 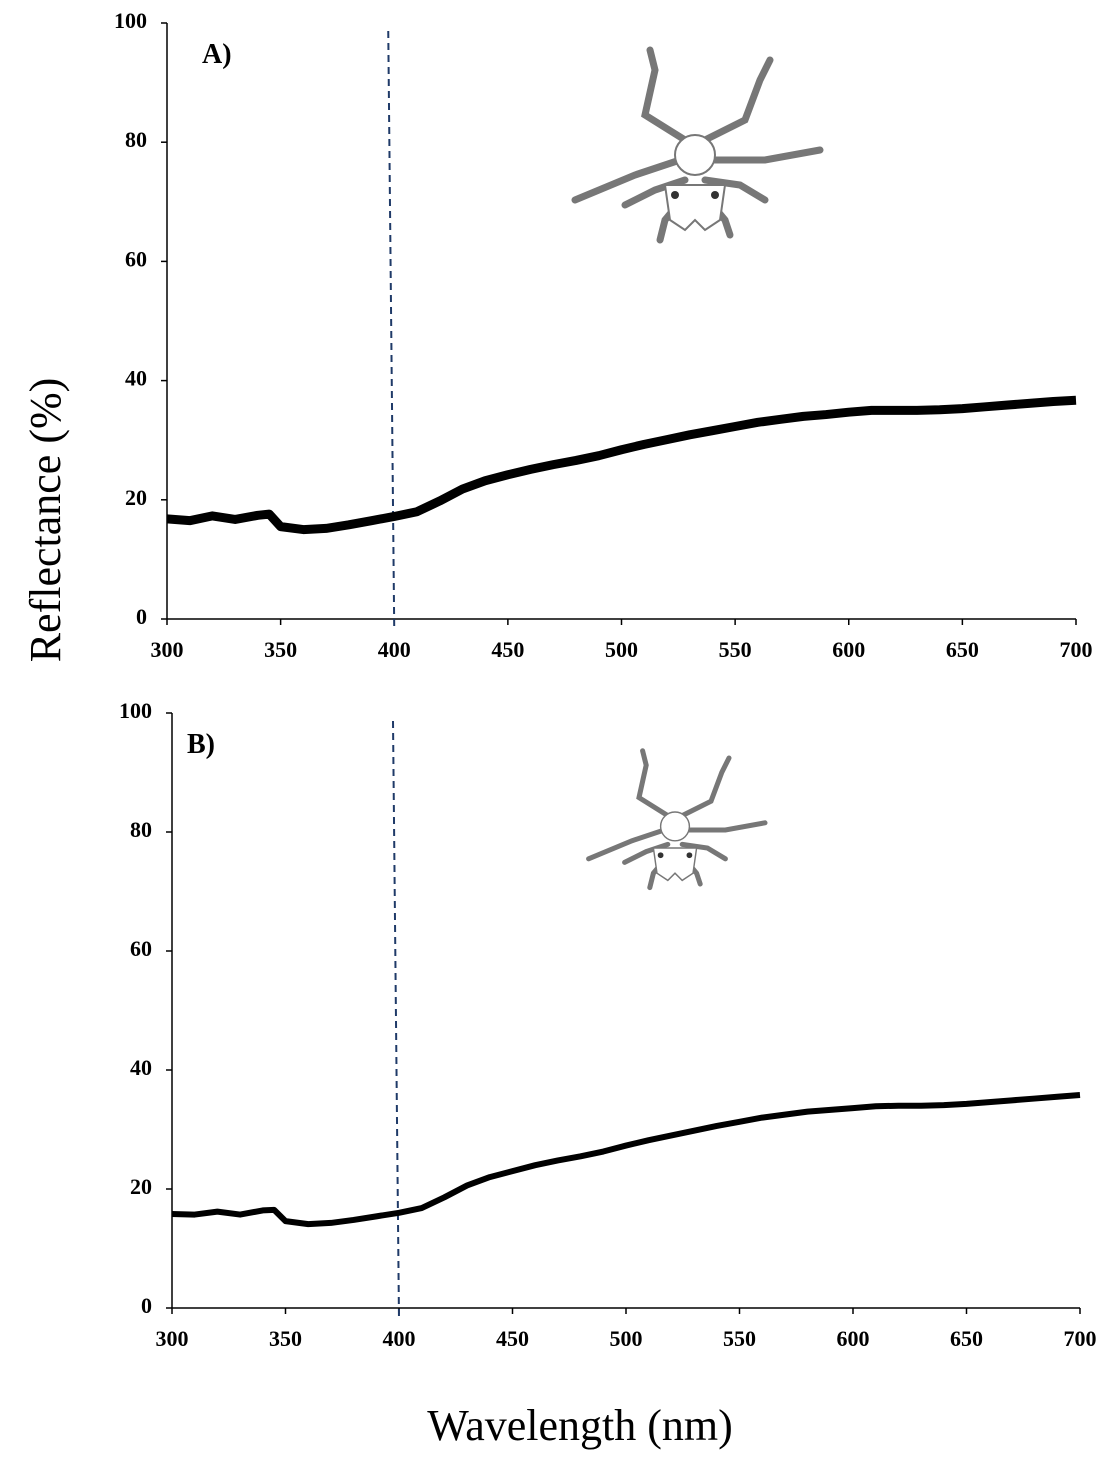 I want to click on y-axis-title: Reflectance (%), so click(x=45, y=520).